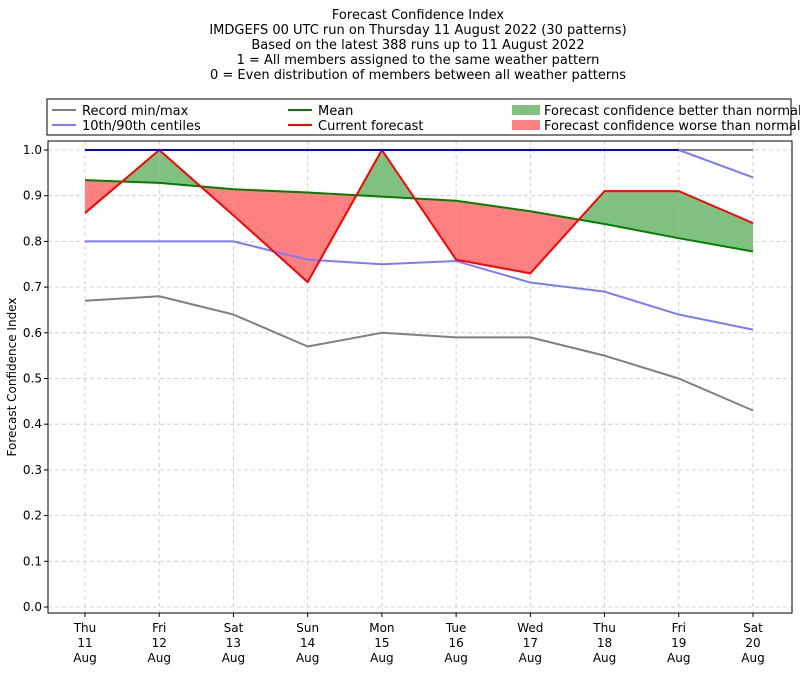 The height and width of the screenshot is (676, 800). Describe the element at coordinates (455, 643) in the screenshot. I see `x-tick-label-5-1: 16` at that location.